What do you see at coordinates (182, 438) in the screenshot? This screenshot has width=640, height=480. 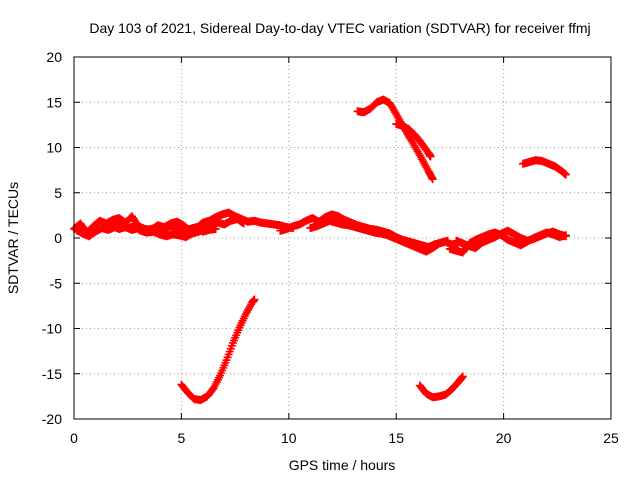 I see `x-tick-label: 5` at bounding box center [182, 438].